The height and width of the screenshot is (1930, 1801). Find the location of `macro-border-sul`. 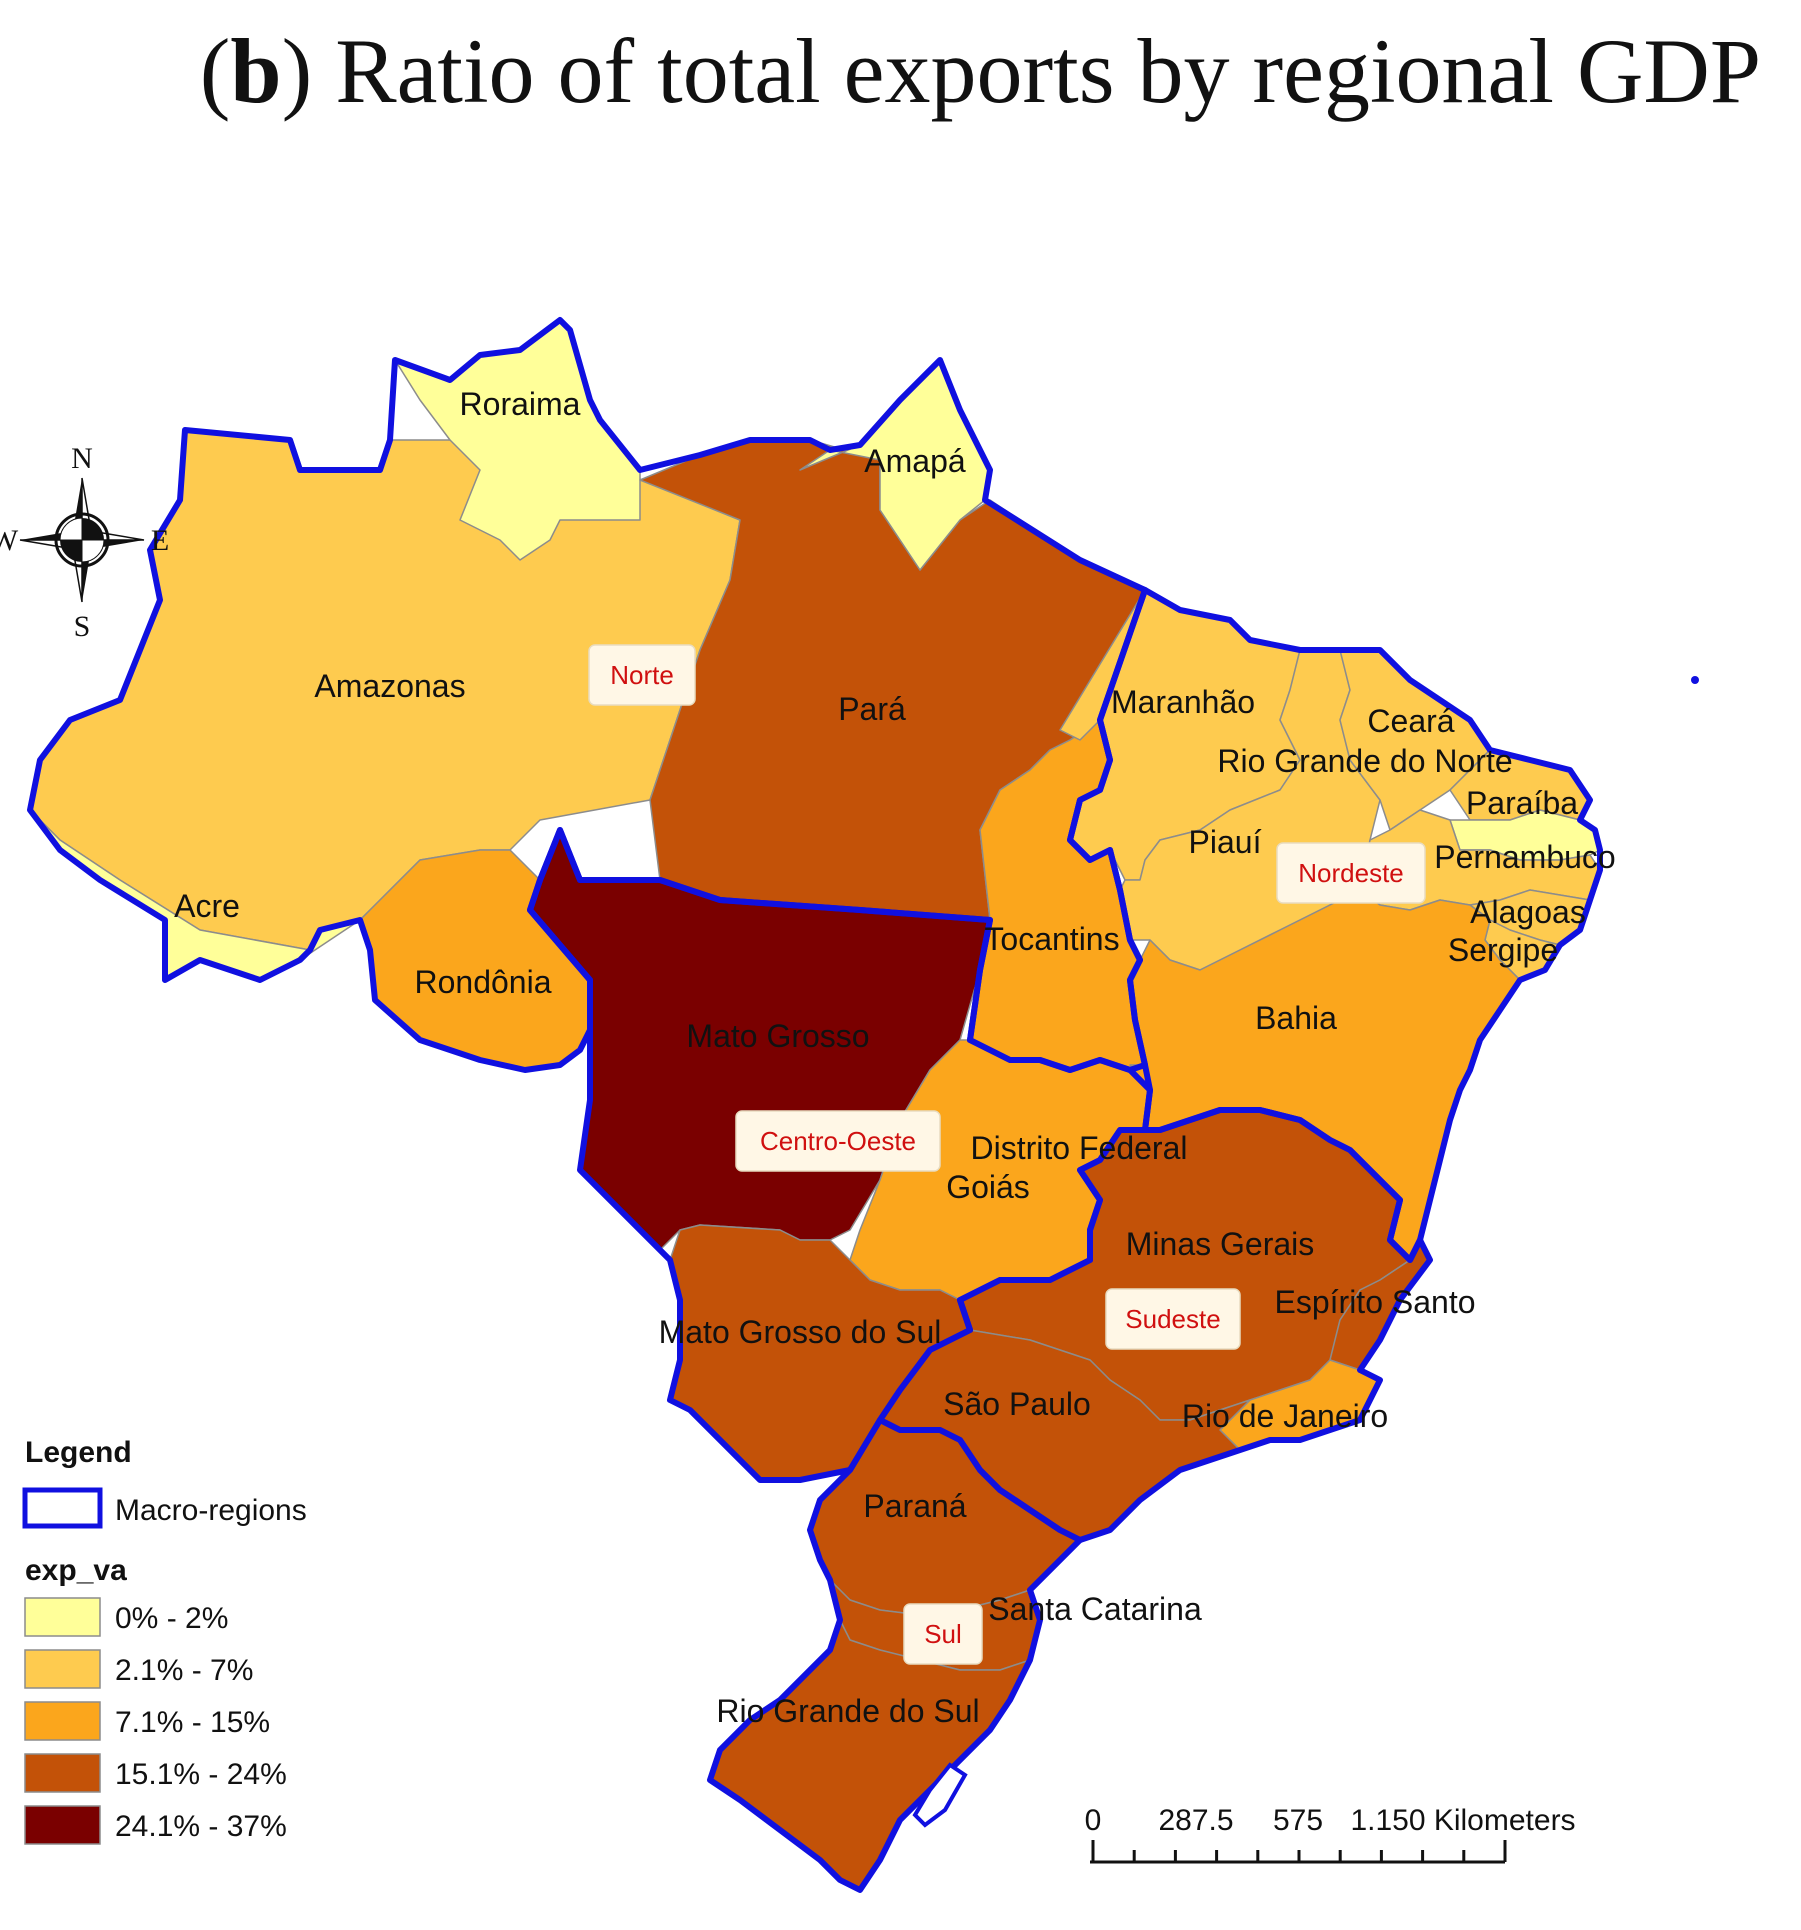

macro-border-sul is located at coordinates (895, 1655).